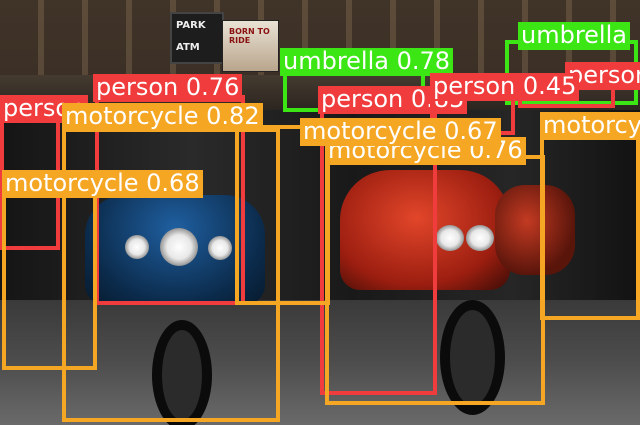 This screenshot has height=425, width=640. Describe the element at coordinates (472, 357) in the screenshot. I see `front-wheel-red` at that location.